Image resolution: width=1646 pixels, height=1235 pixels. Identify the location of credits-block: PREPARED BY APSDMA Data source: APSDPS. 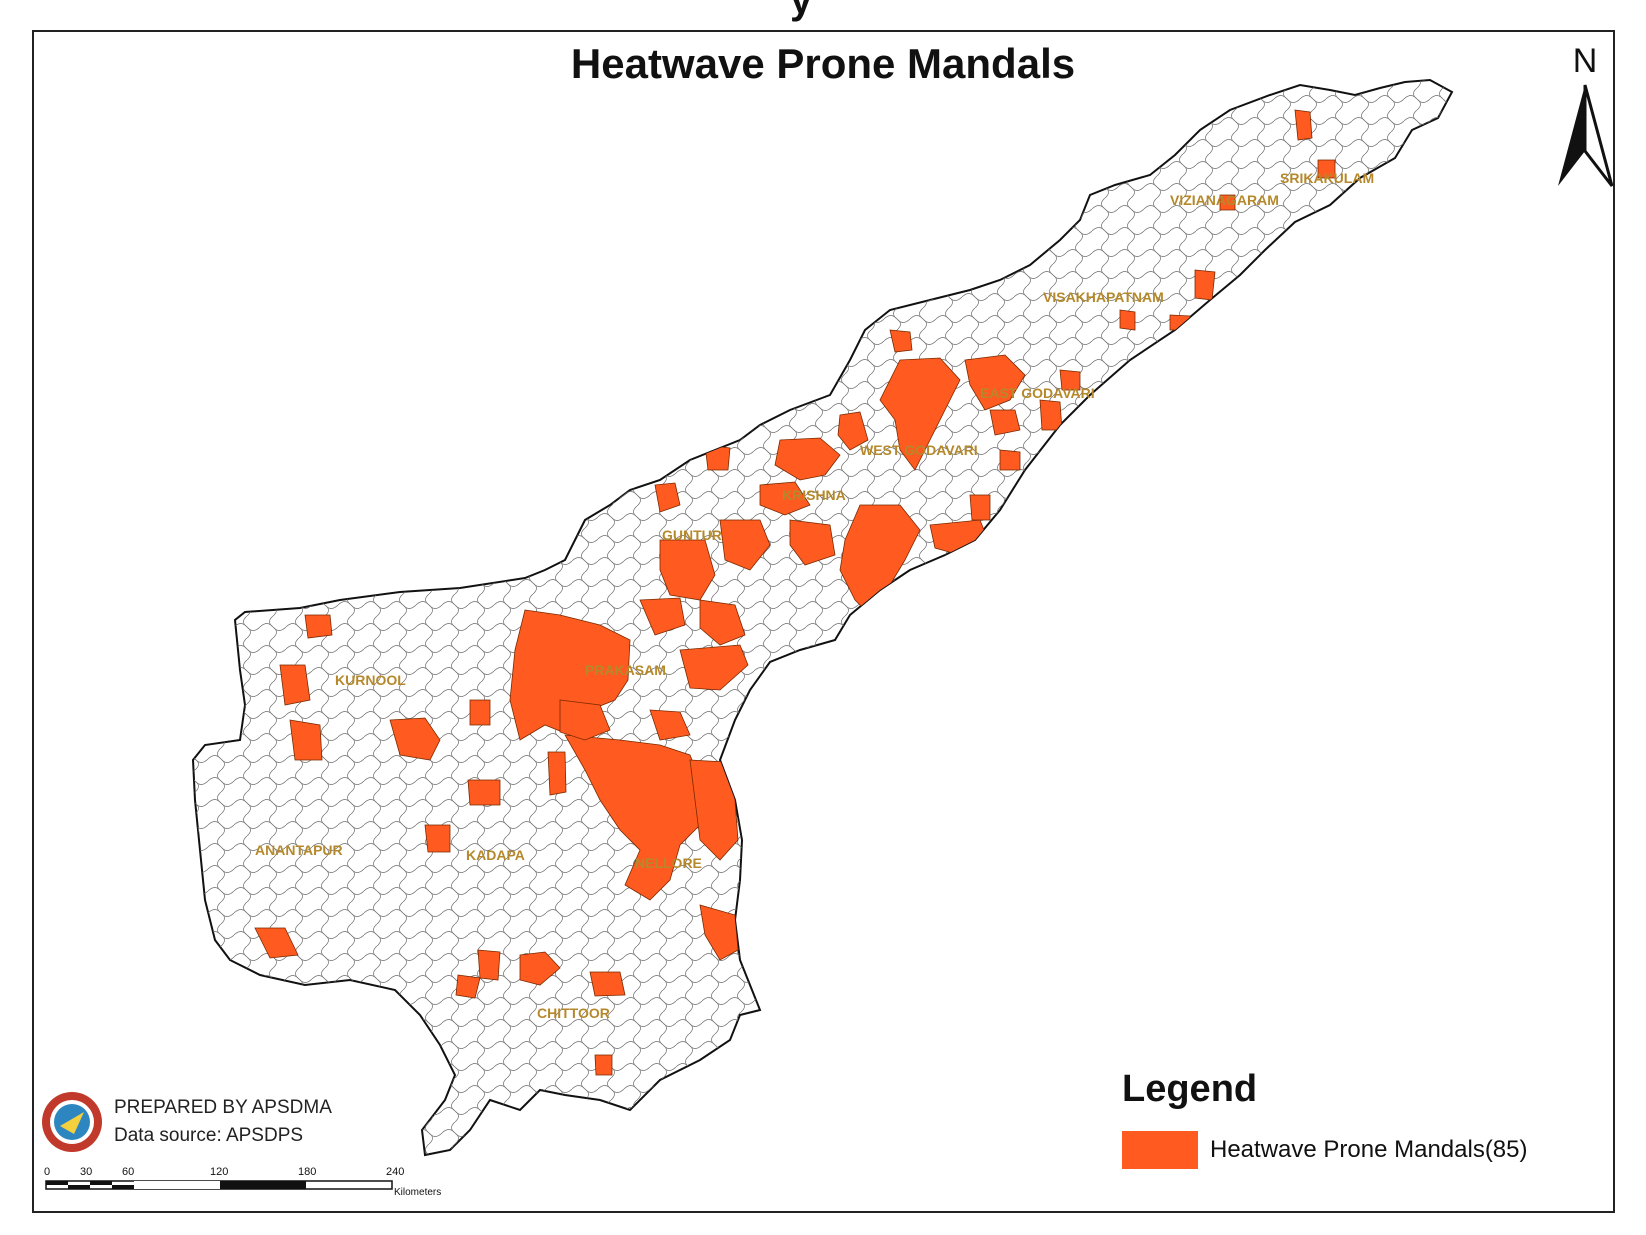
(186, 1122).